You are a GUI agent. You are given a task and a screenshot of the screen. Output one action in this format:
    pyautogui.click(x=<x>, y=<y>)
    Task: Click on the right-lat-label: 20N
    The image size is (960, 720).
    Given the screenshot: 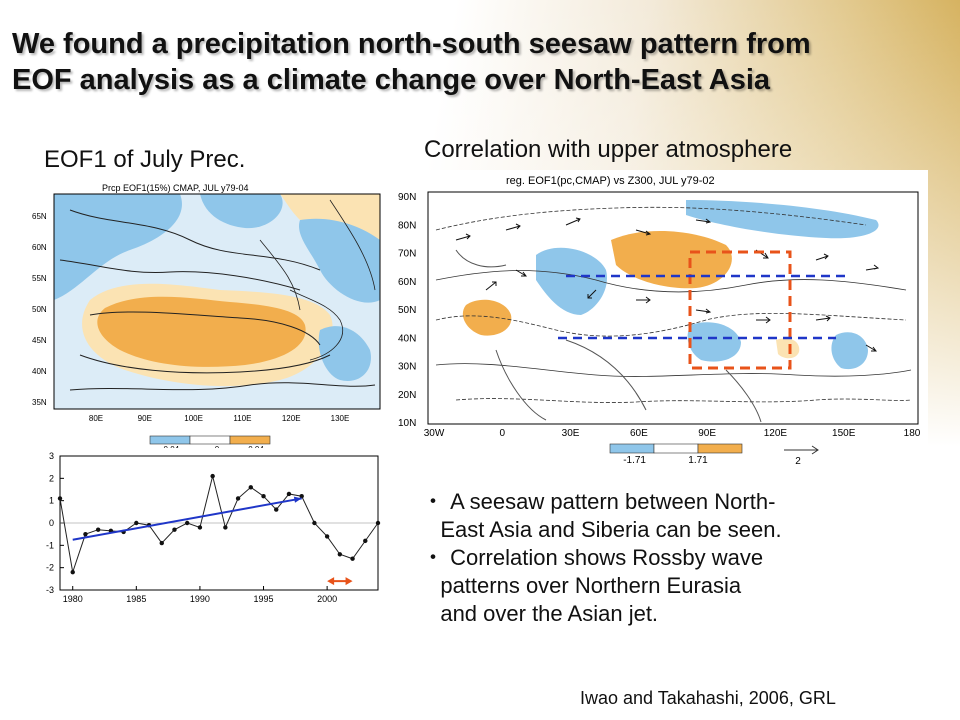 What is the action you would take?
    pyautogui.click(x=407, y=395)
    